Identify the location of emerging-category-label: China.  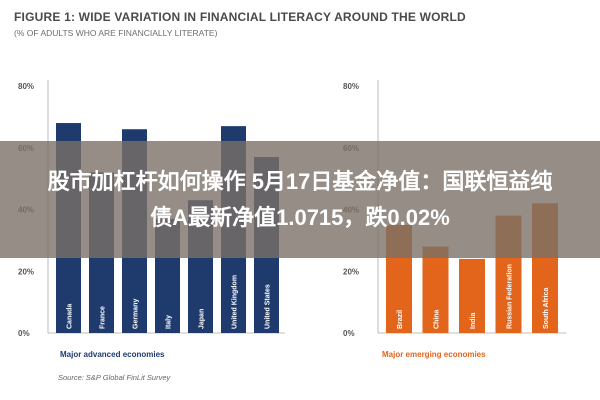
(437, 319).